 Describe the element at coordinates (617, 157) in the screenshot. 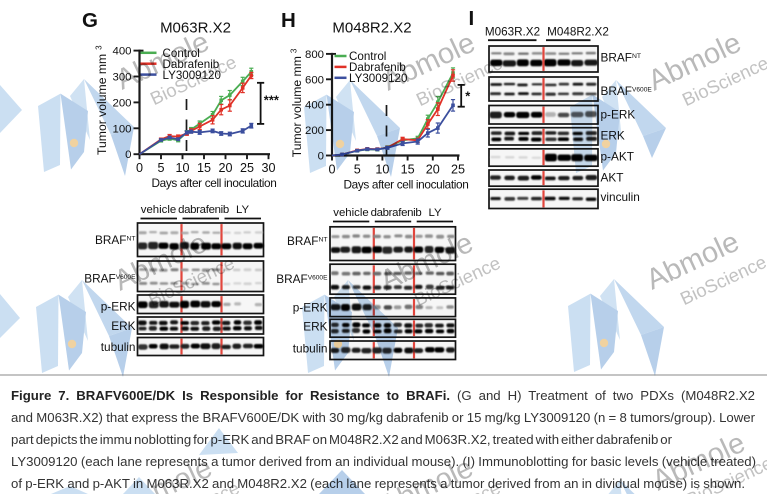

I see `svg-text: p-AKT` at that location.